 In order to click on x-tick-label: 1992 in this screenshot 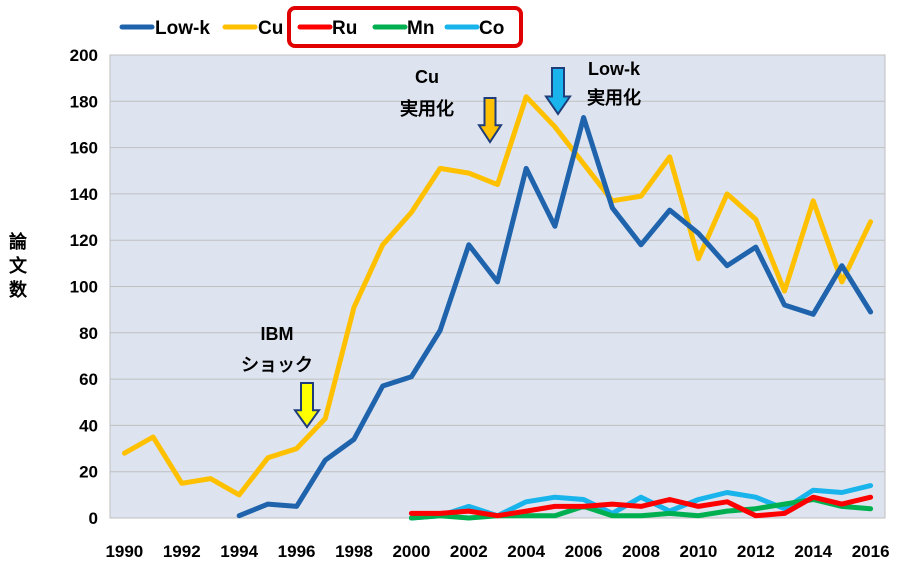, I will do `click(182, 551)`.